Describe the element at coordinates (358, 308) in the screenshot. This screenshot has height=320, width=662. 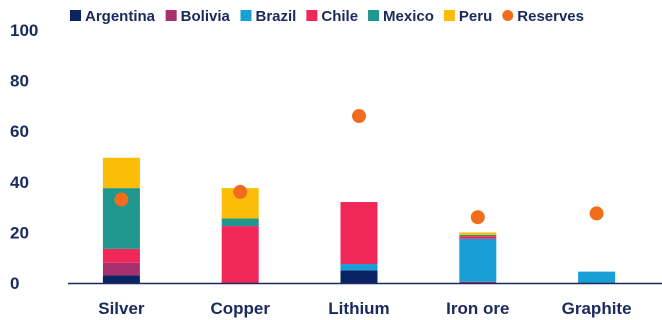
I see `x-tick-label: Lithium` at that location.